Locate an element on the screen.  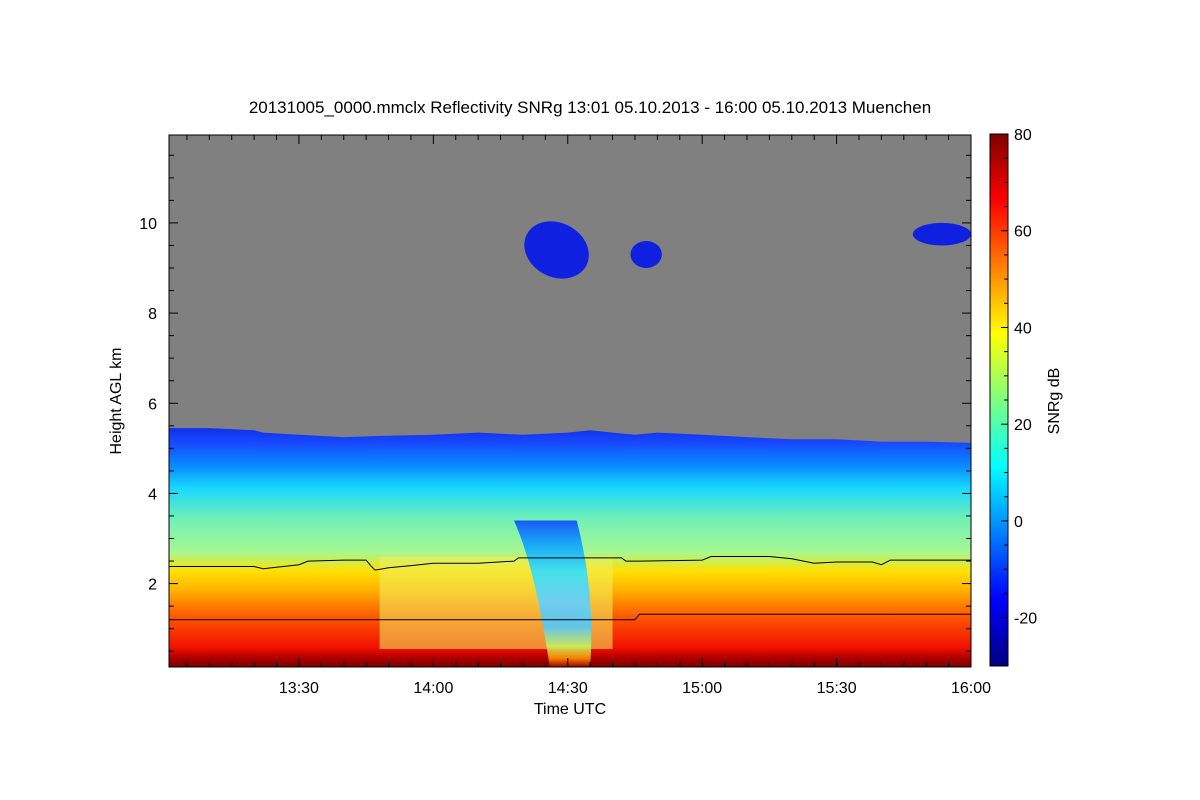
colorbar-label: SNRg dB is located at coordinates (1054, 401).